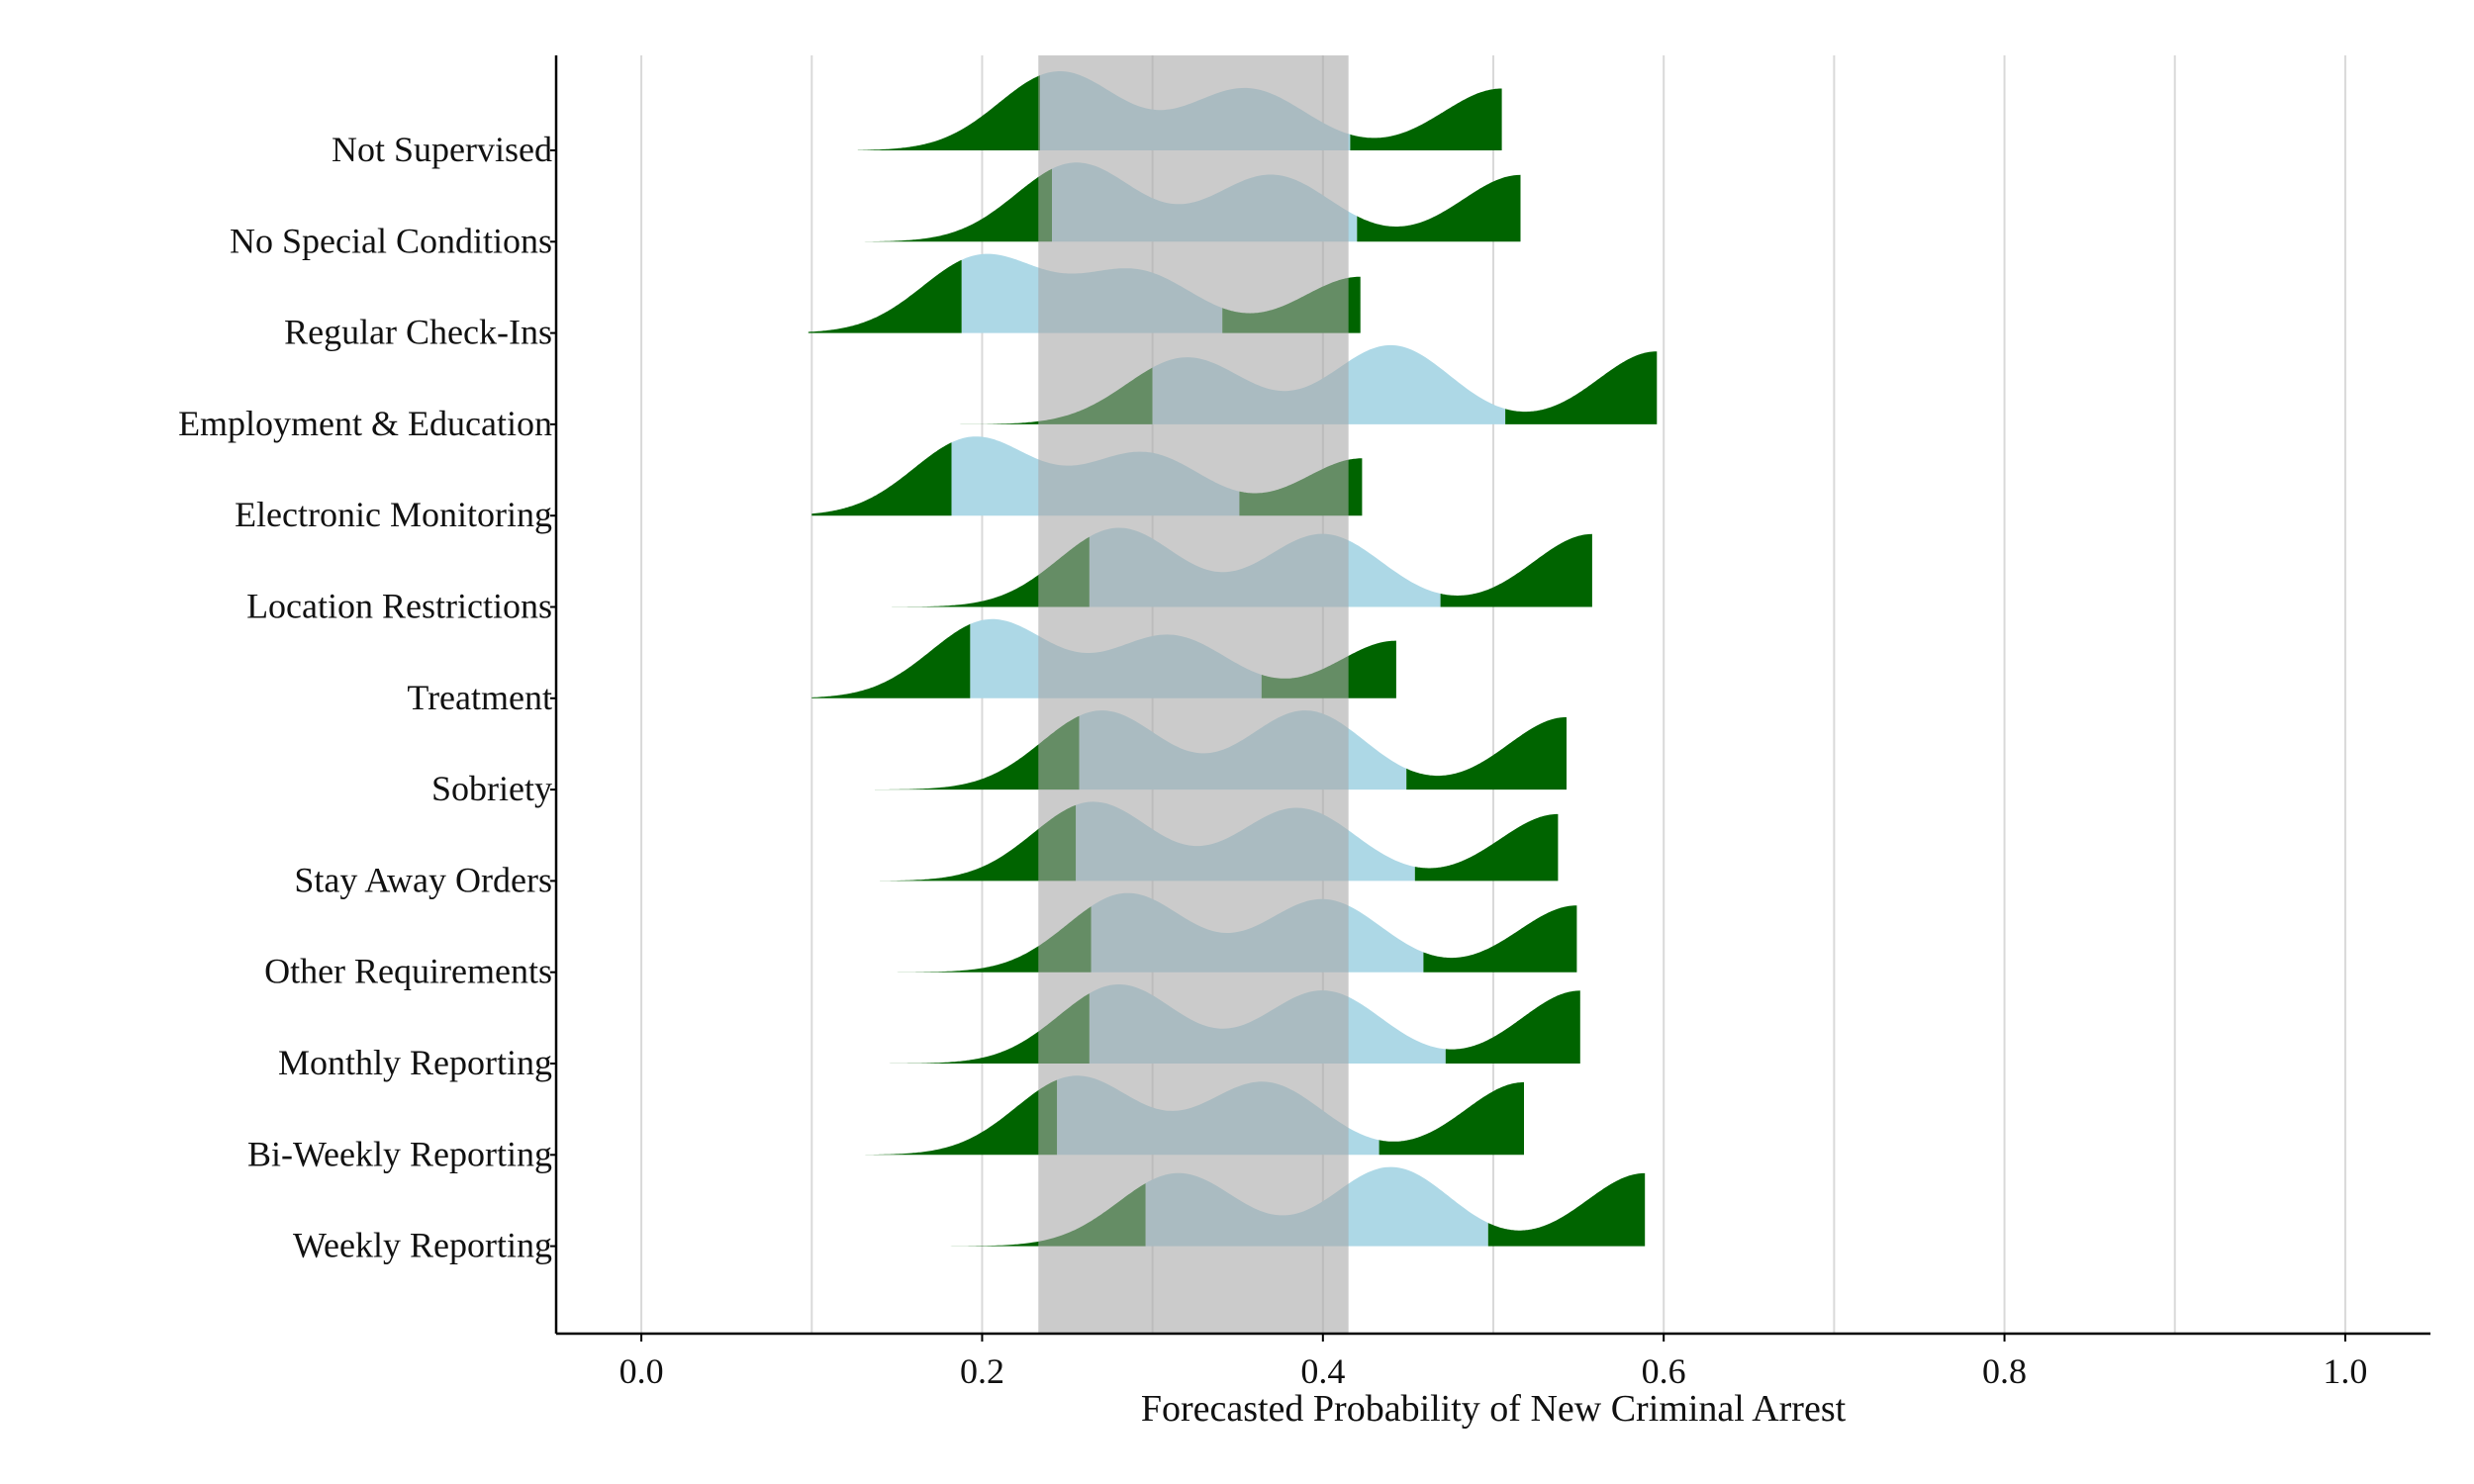 The image size is (2474, 1484). What do you see at coordinates (365, 423) in the screenshot?
I see `category-label: Employment & Education` at bounding box center [365, 423].